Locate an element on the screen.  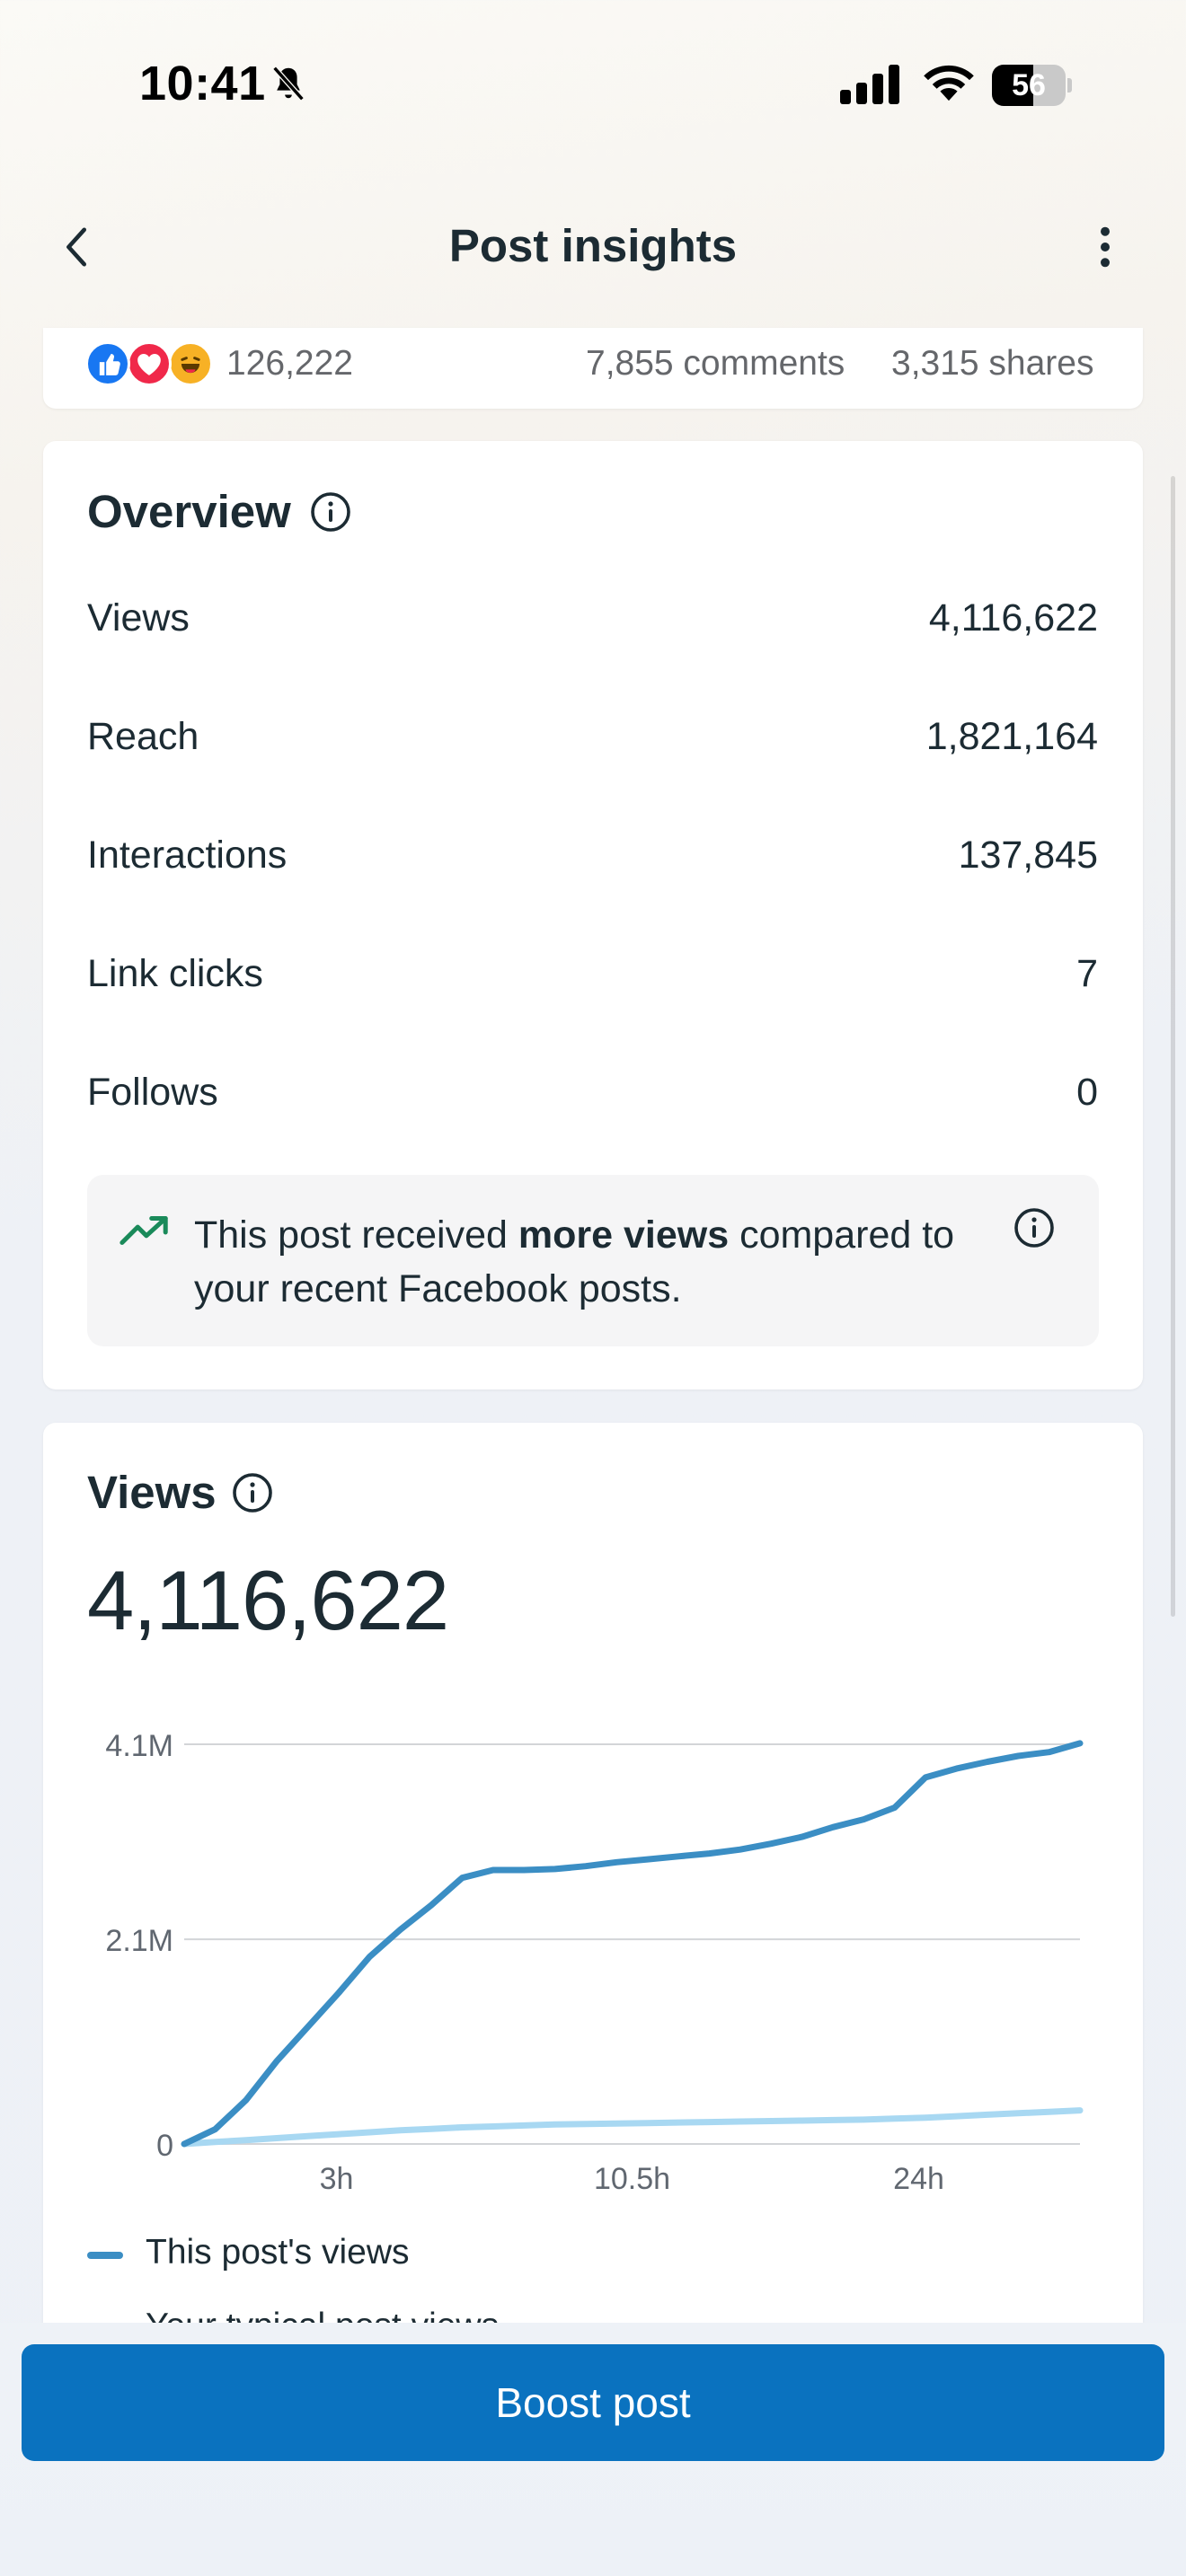
post-summary-card is located at coordinates (593, 368).